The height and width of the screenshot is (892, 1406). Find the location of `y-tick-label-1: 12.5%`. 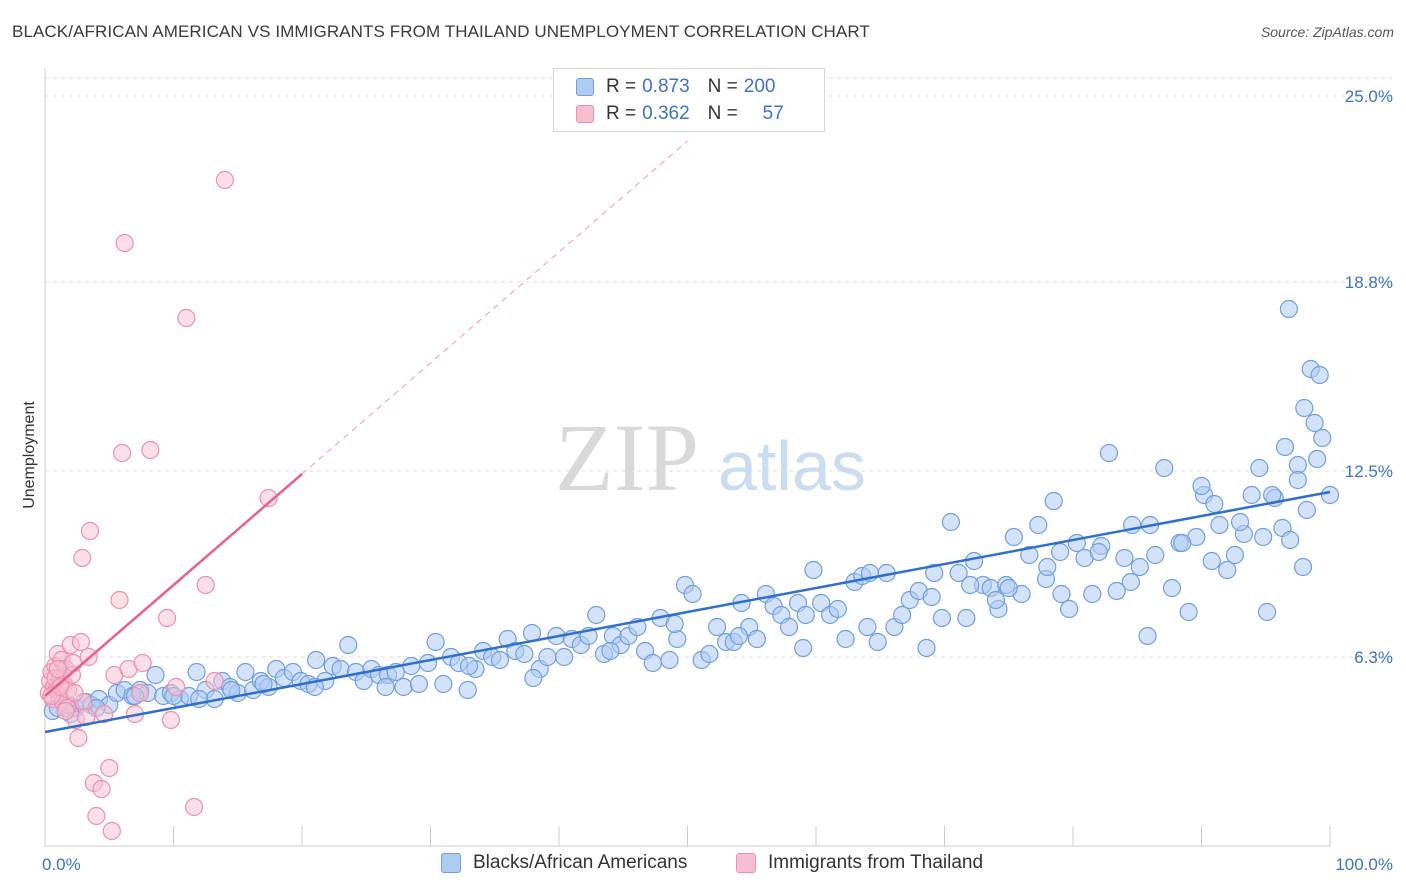

y-tick-label-1: 12.5% is located at coordinates (1369, 471).